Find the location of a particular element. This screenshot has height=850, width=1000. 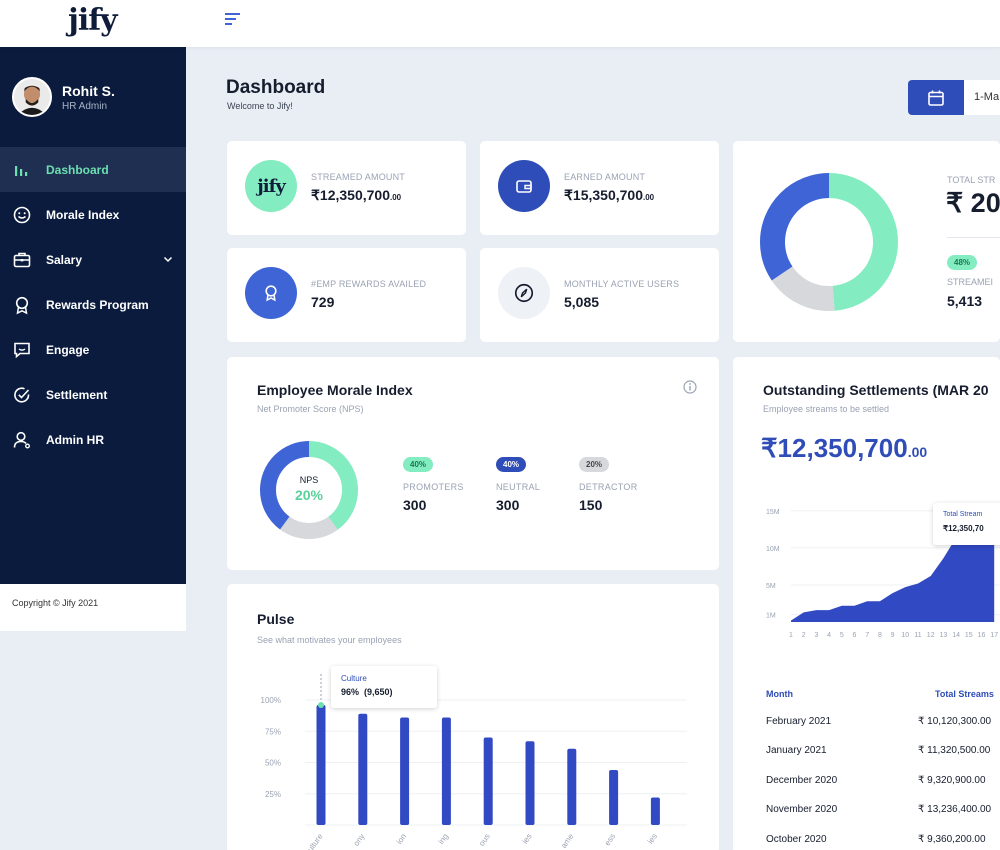

streamed-percent-badge: 48% is located at coordinates (962, 261).